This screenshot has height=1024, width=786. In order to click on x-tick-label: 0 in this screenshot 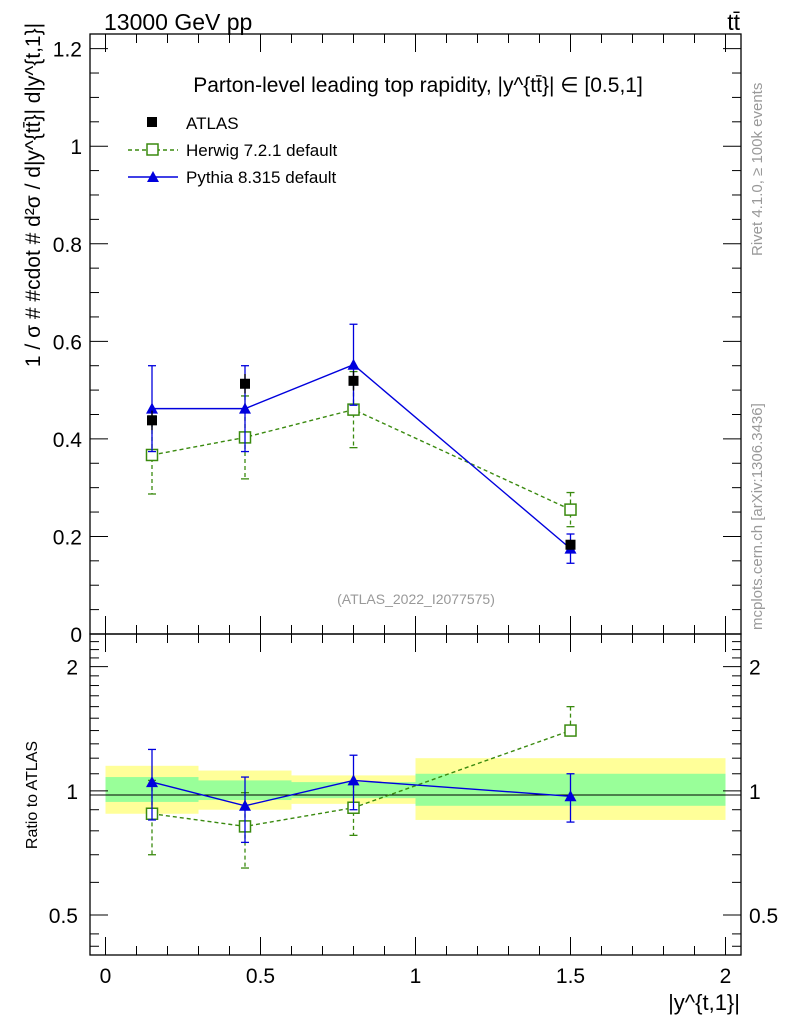, I will do `click(106, 976)`.